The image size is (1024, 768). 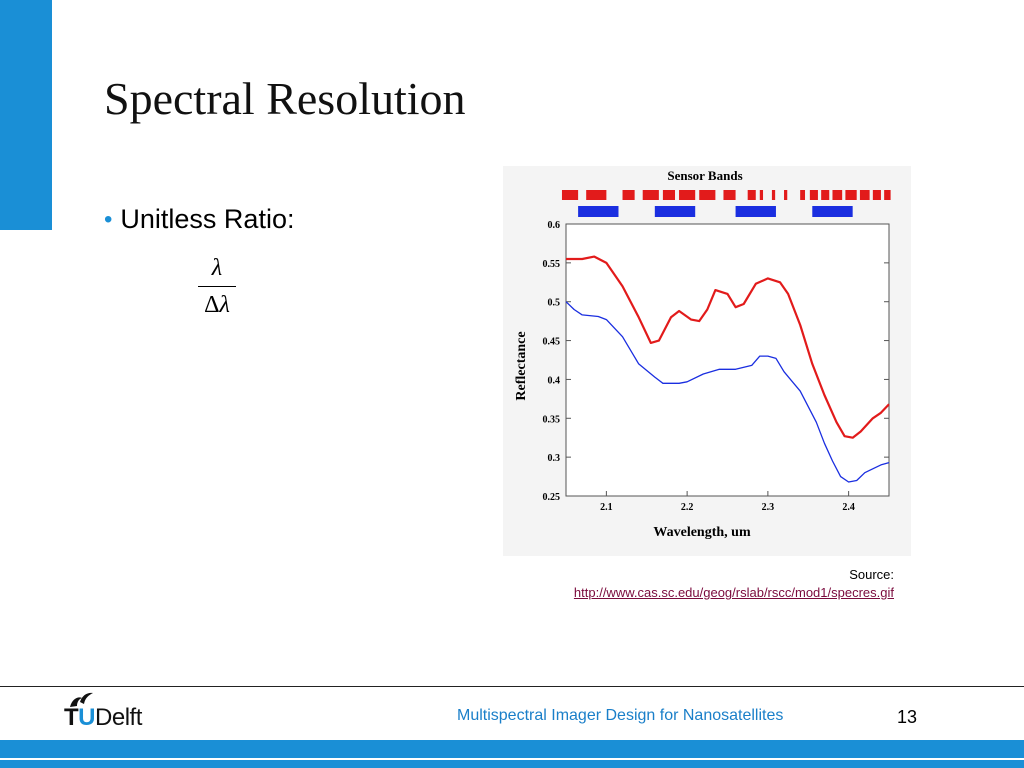 What do you see at coordinates (224, 305) in the screenshot?
I see `formula-denominator-symbol: λ` at bounding box center [224, 305].